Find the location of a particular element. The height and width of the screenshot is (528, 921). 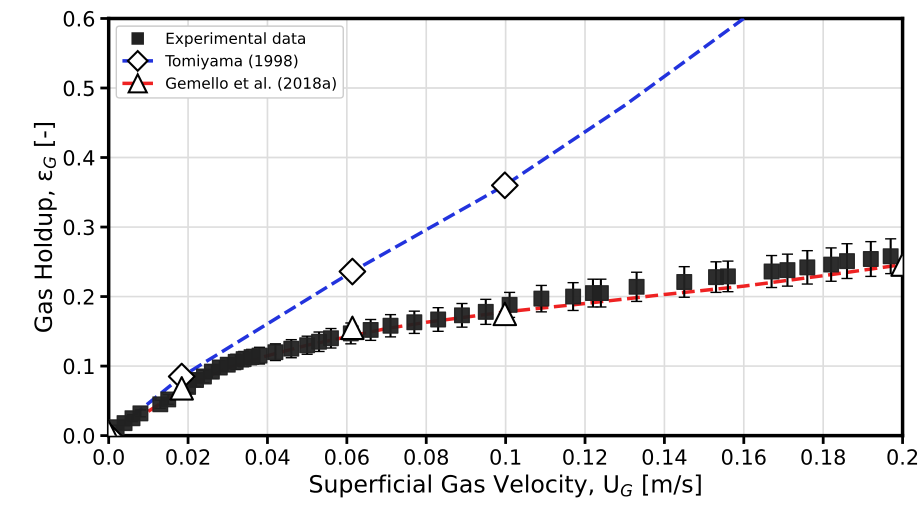

y-tick-label: 0.0 is located at coordinates (79, 436).